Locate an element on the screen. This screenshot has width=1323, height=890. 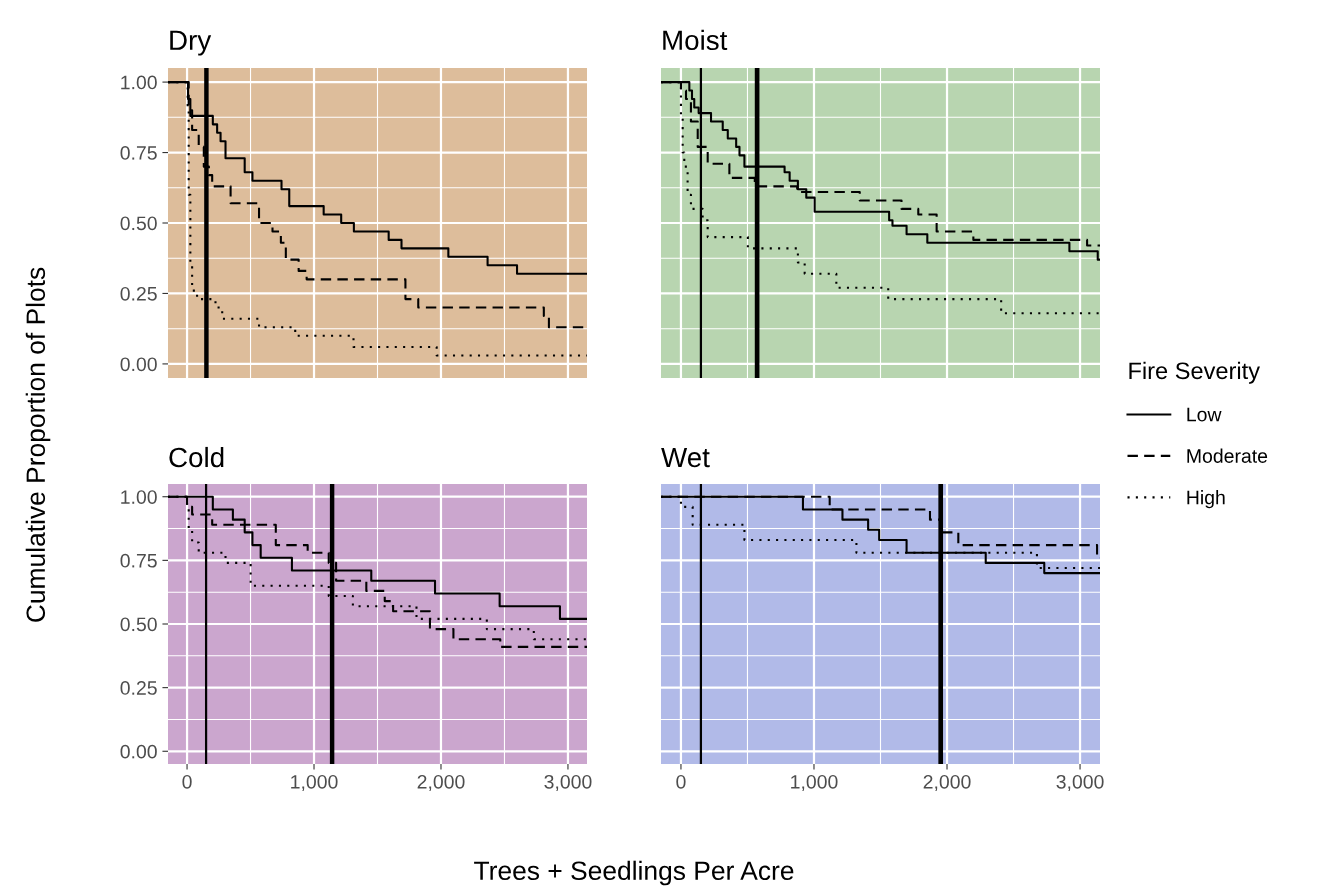
legend-label: Low is located at coordinates (1204, 414).